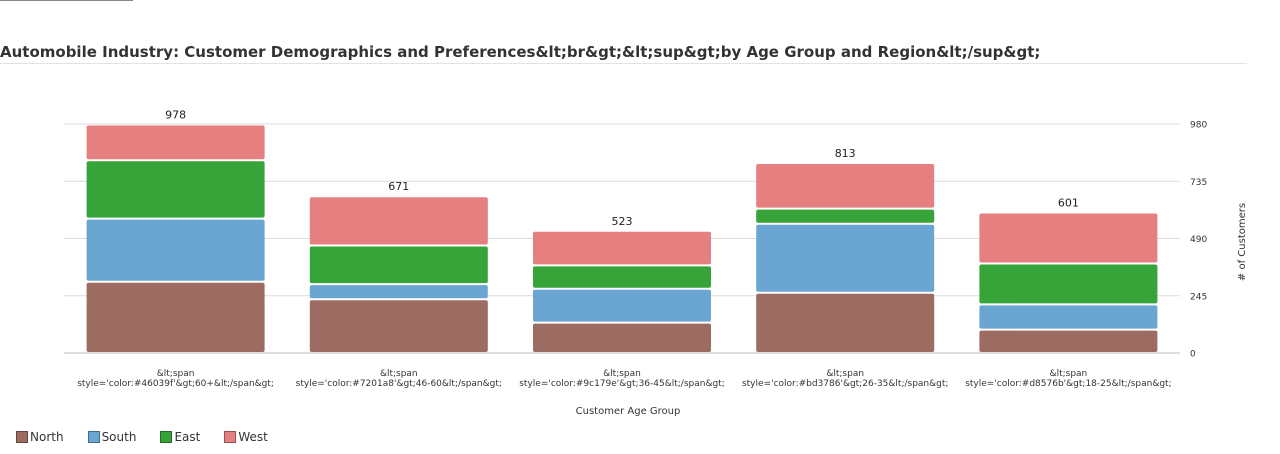  I want to click on bar-total-label: 978, so click(175, 114).